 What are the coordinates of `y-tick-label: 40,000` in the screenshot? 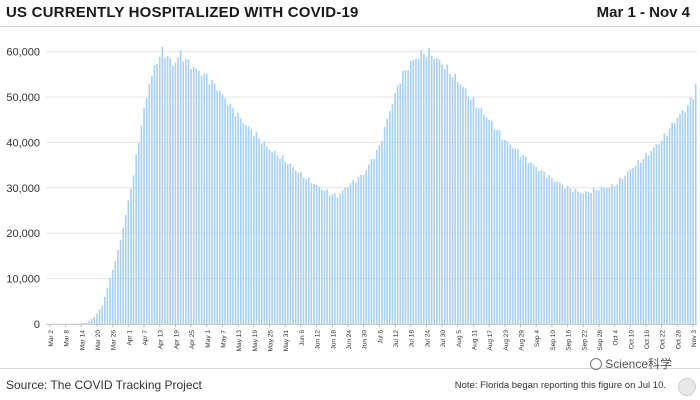 It's located at (23, 143).